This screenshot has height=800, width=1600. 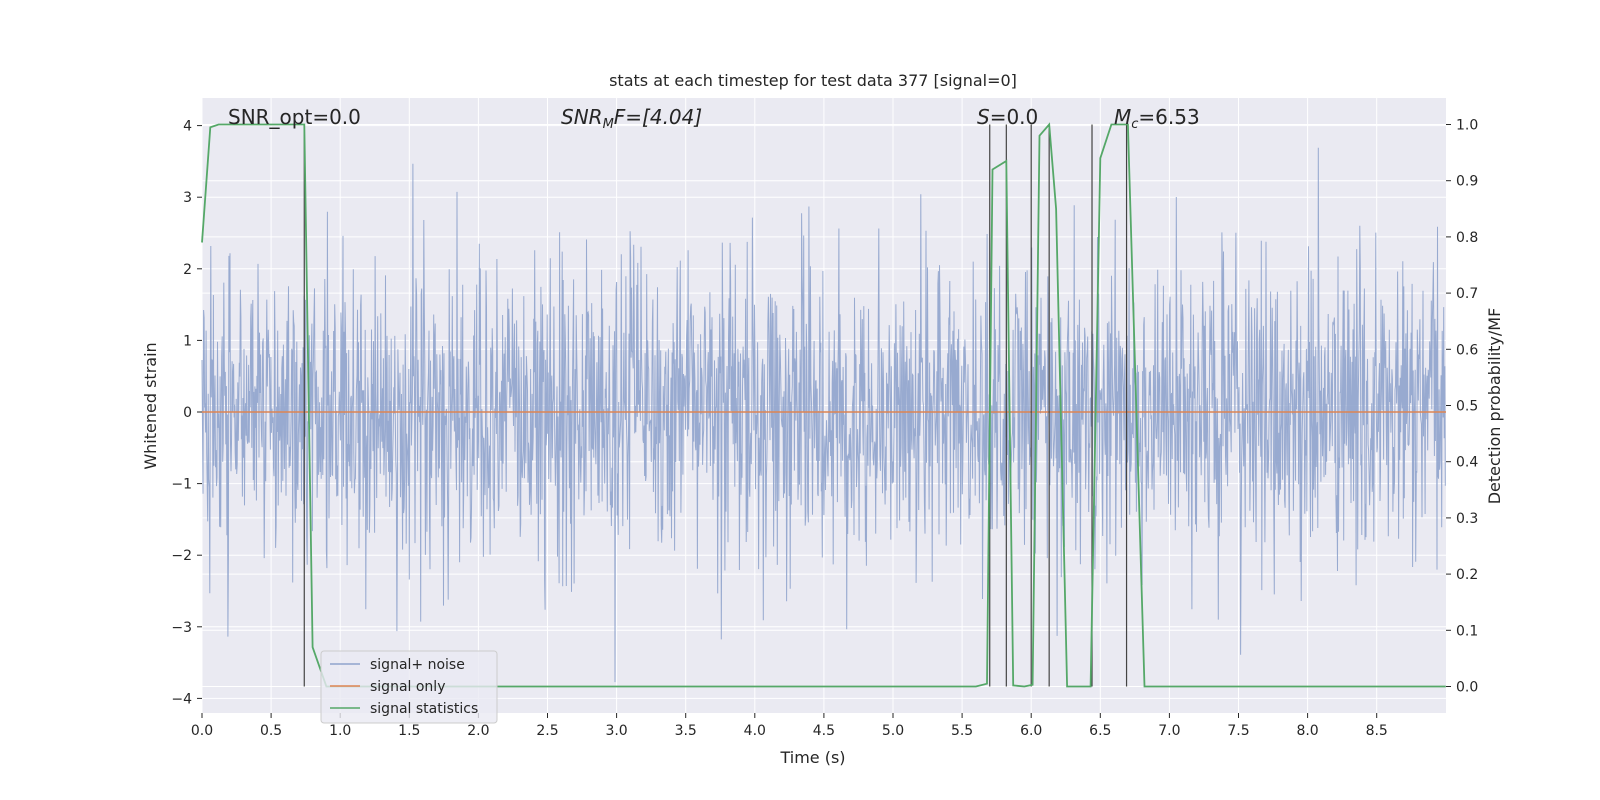 What do you see at coordinates (1467, 575) in the screenshot?
I see `right-tick-label: 0.2` at bounding box center [1467, 575].